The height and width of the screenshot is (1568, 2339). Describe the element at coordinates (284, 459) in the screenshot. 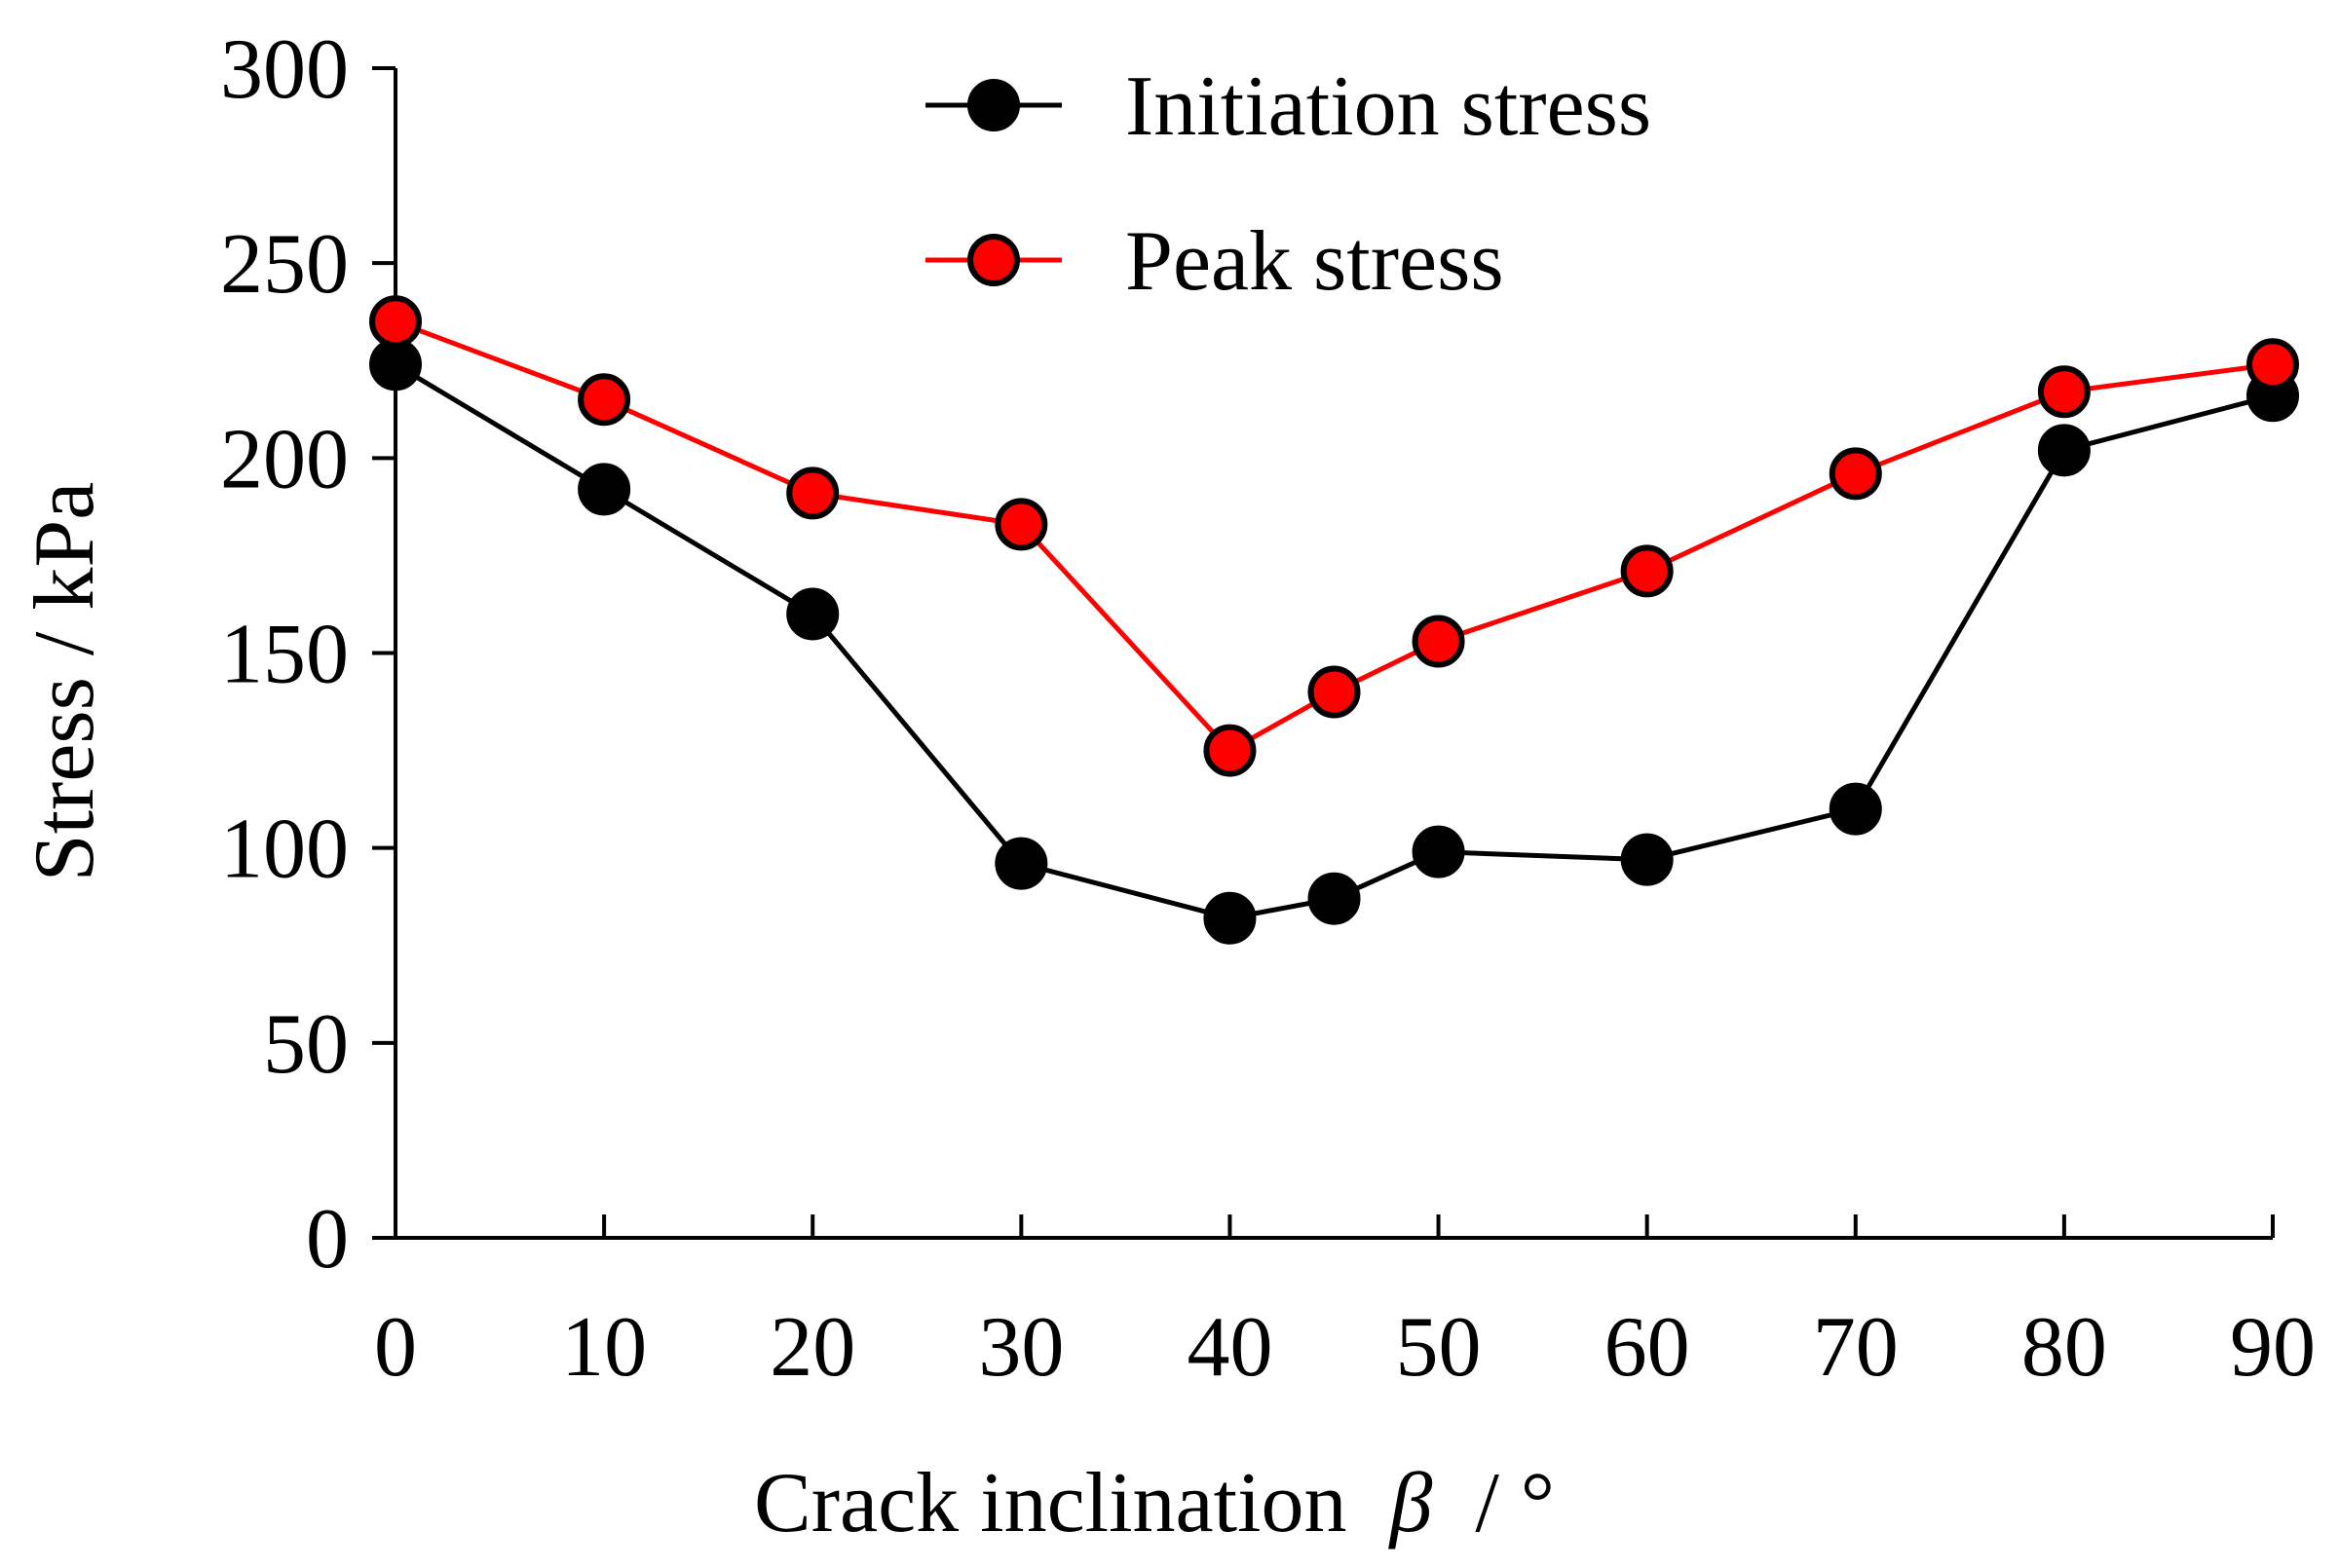

I see `y-tick-label: 200` at that location.